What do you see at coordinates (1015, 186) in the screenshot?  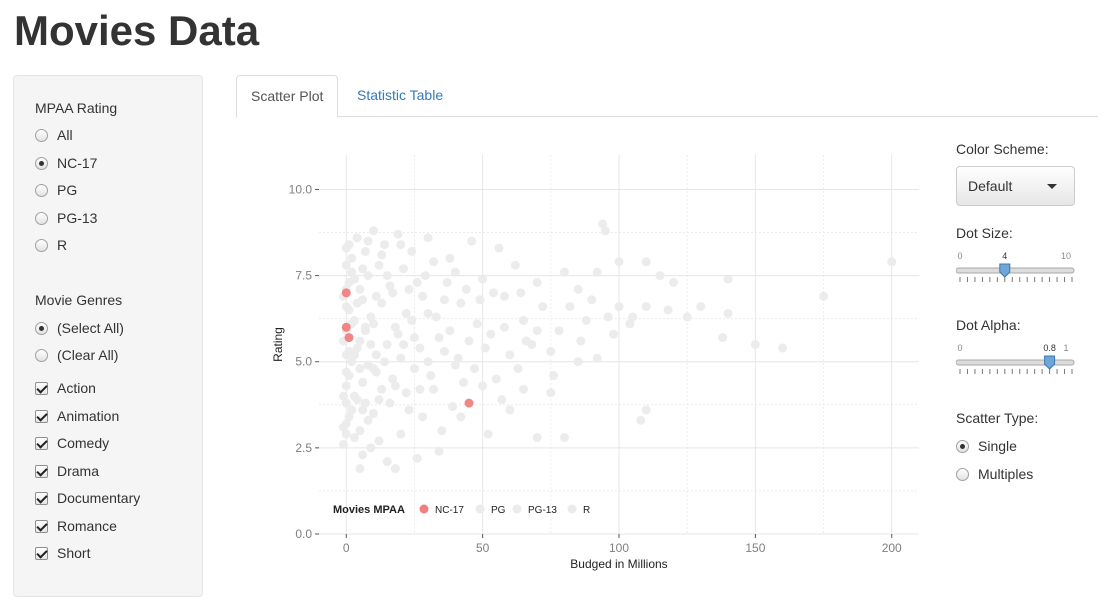 I see `color-scheme-select: Default` at bounding box center [1015, 186].